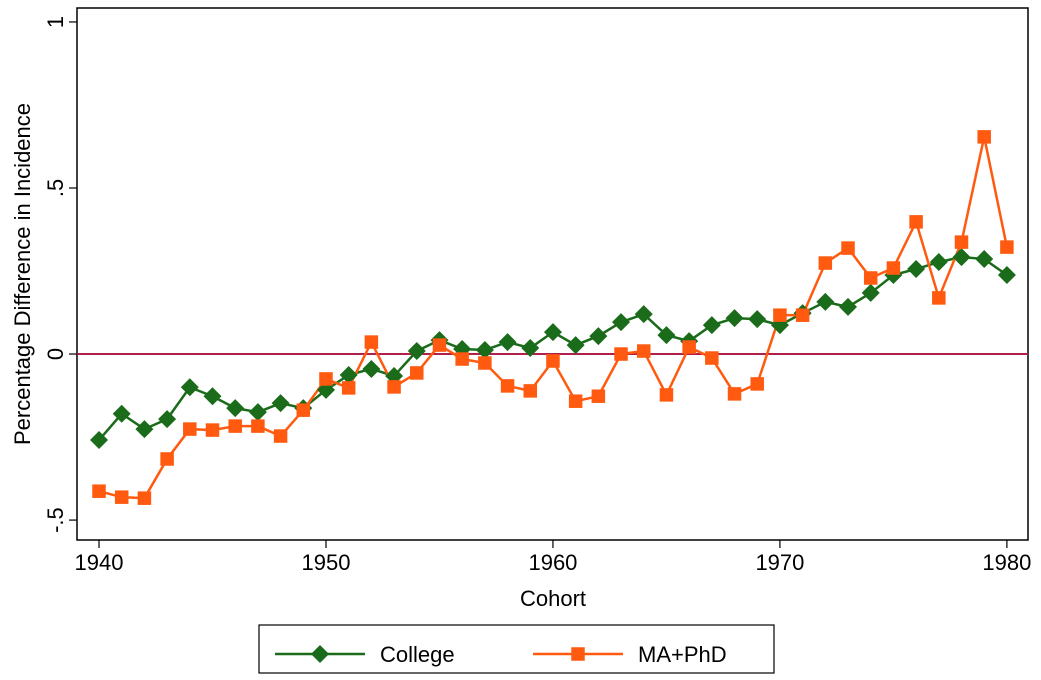 Image resolution: width=1041 pixels, height=680 pixels. I want to click on y-tick-label: 0, so click(55, 354).